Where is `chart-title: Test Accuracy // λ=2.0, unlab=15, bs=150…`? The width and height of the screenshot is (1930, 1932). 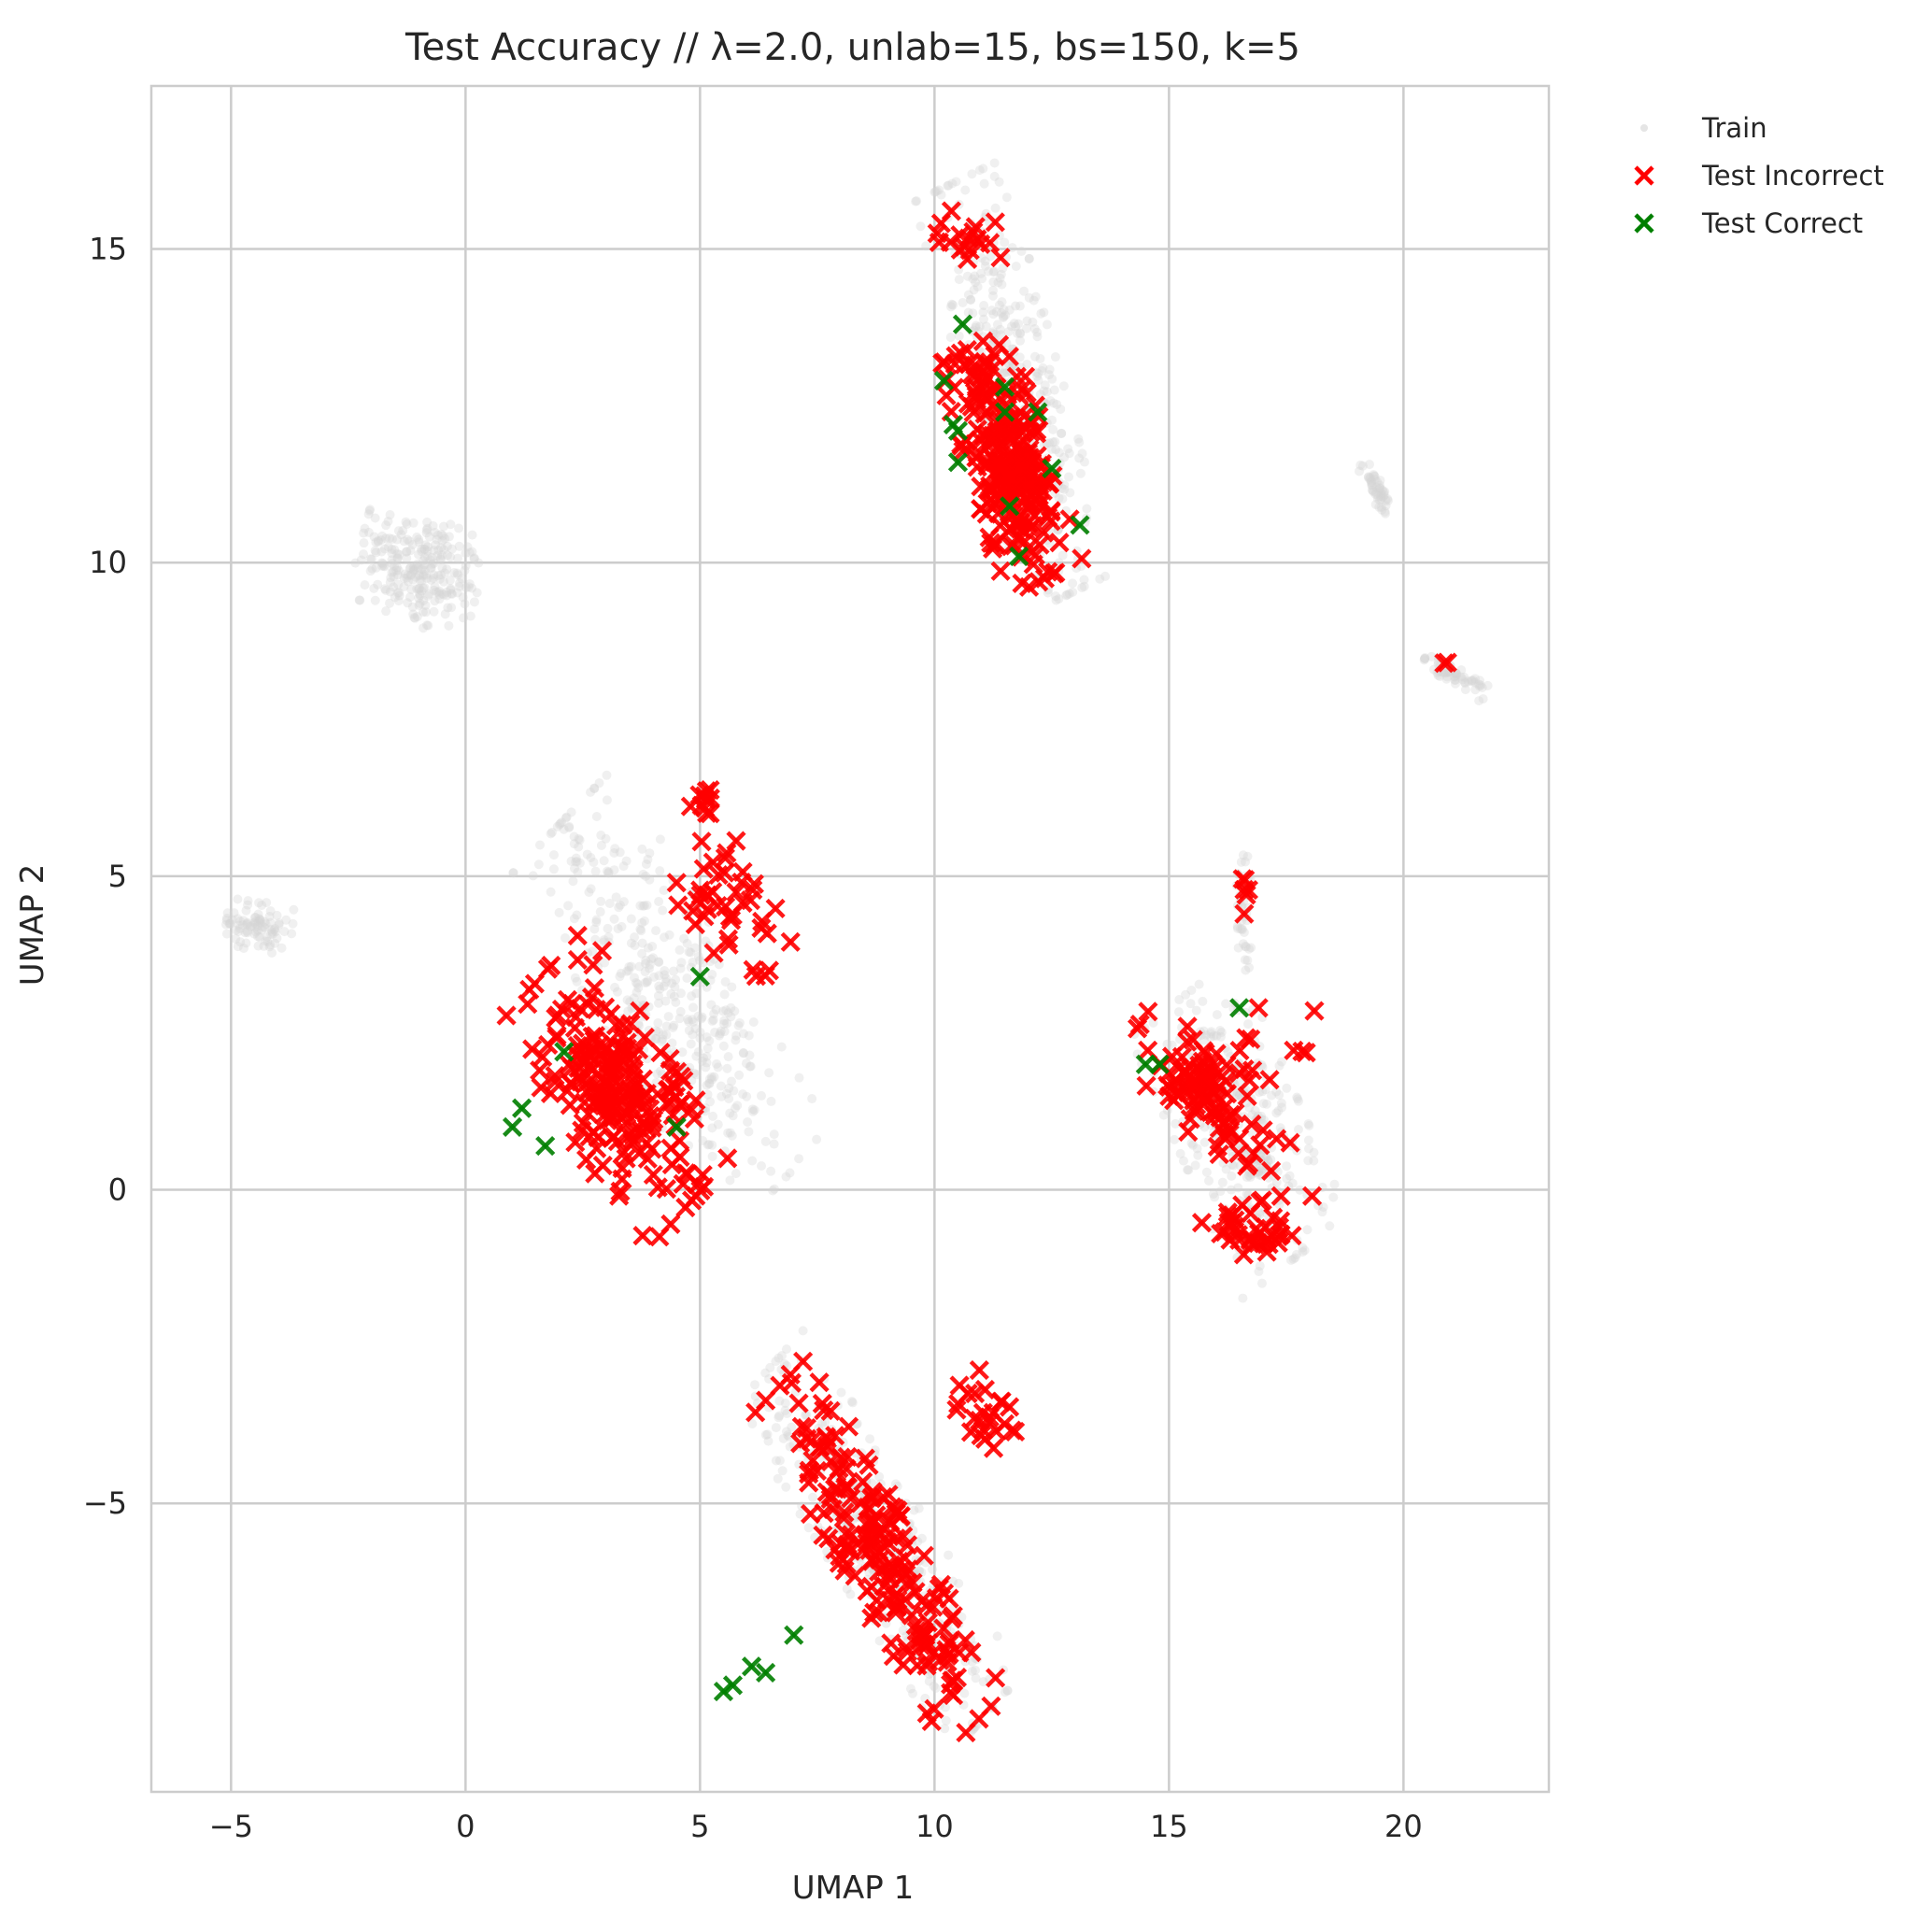
chart-title: Test Accuracy // λ=2.0, unlab=15, bs=150… is located at coordinates (852, 47).